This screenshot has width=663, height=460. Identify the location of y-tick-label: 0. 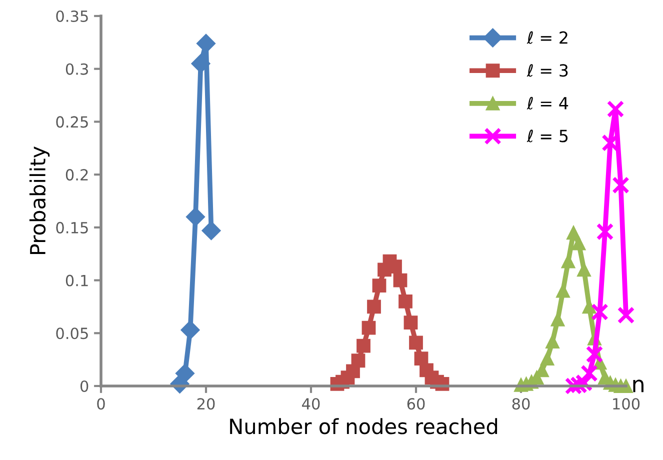
(84, 386).